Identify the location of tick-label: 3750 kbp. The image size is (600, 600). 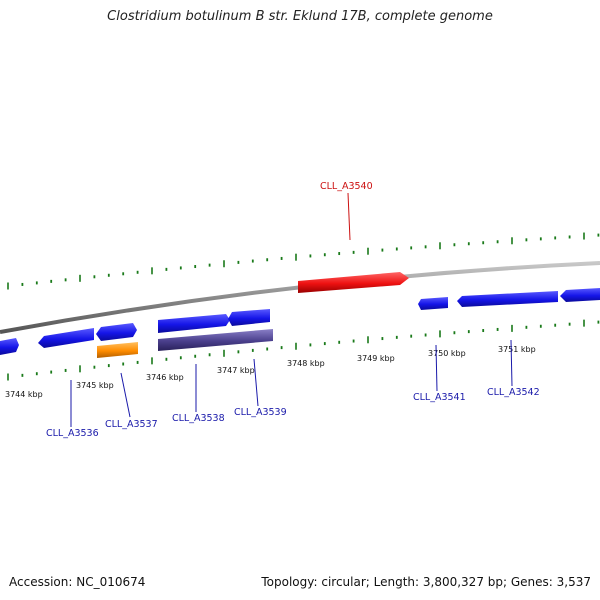
(447, 353).